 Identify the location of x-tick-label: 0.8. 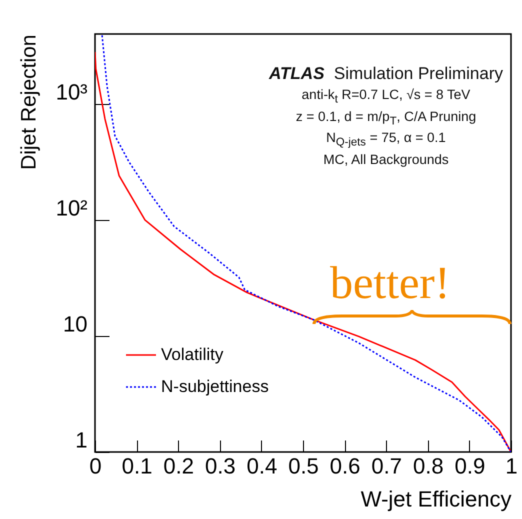
(428, 466).